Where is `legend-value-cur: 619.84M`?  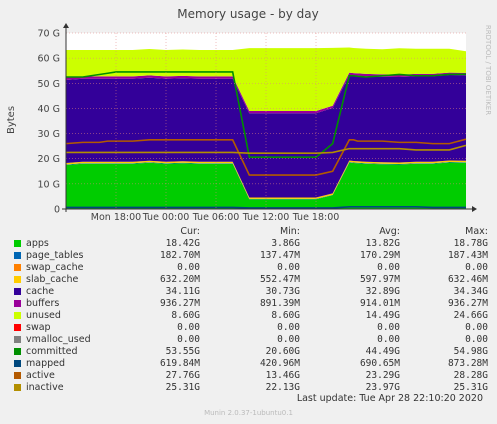 legend-value-cur: 619.84M is located at coordinates (179, 363).